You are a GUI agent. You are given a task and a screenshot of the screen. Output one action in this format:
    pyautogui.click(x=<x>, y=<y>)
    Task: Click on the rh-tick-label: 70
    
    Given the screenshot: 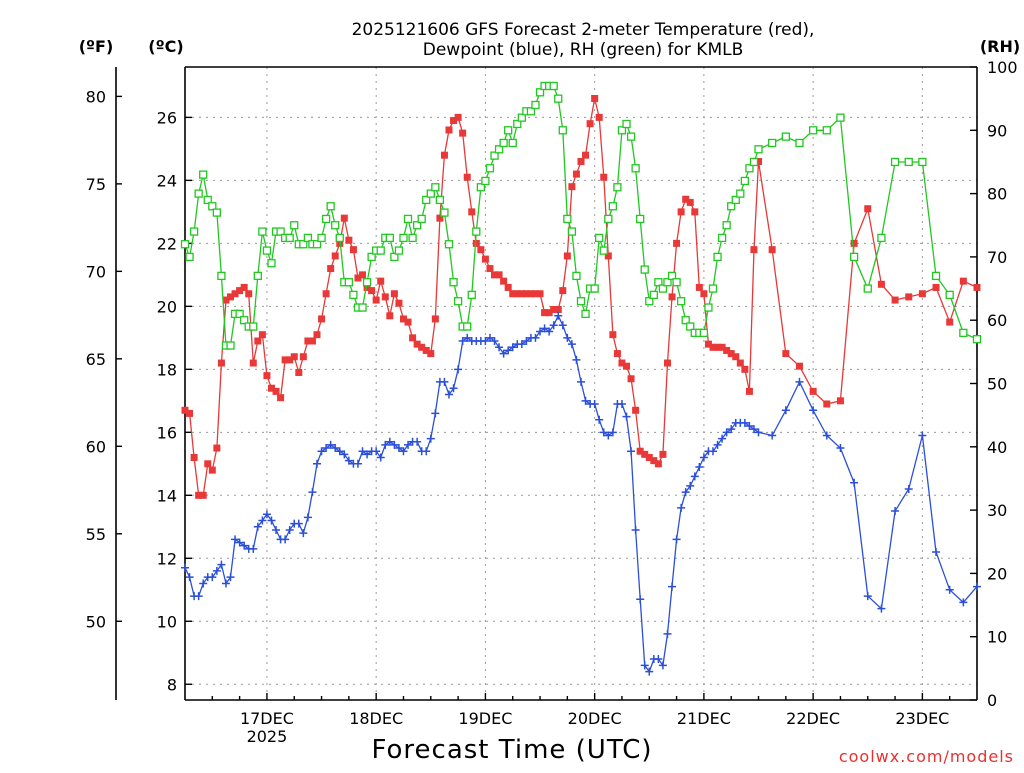 What is the action you would take?
    pyautogui.click(x=997, y=257)
    